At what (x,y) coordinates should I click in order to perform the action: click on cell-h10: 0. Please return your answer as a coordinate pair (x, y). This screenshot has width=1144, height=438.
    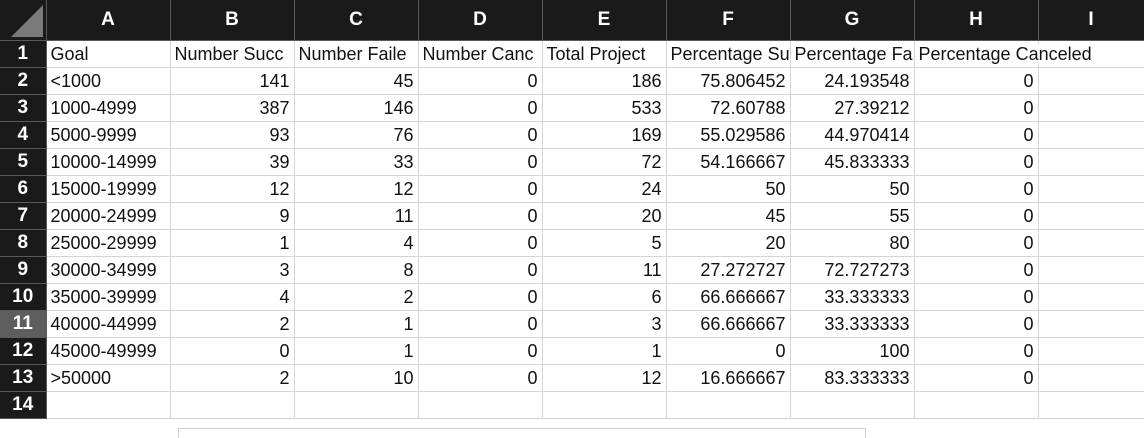
    Looking at the image, I should click on (976, 297).